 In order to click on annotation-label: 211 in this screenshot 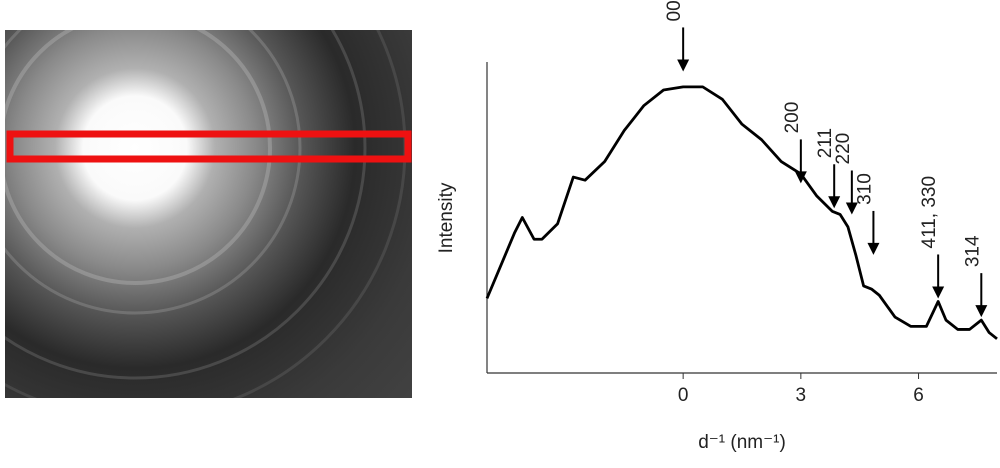, I will do `click(825, 143)`.